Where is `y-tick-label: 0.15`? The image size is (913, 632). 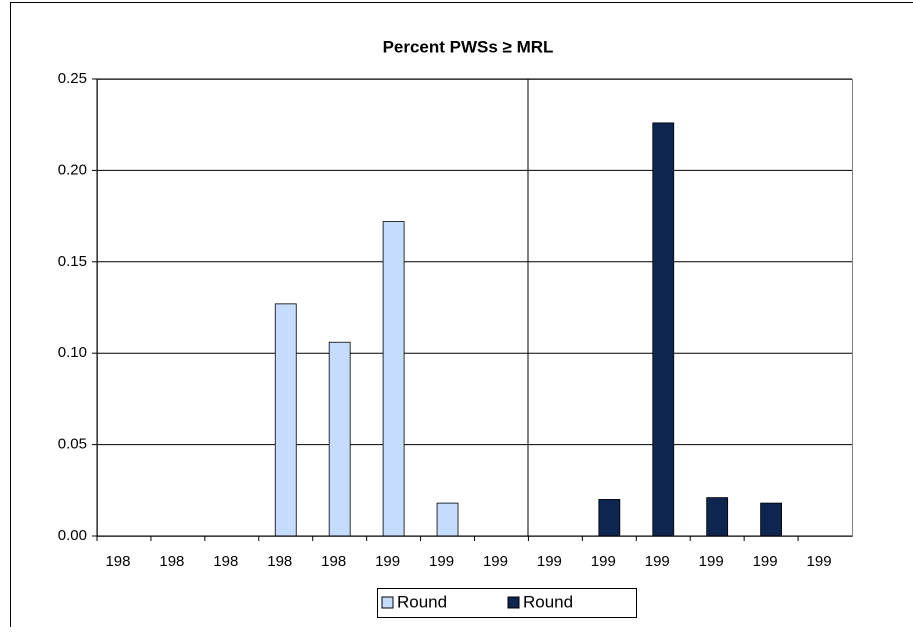
y-tick-label: 0.15 is located at coordinates (72, 261).